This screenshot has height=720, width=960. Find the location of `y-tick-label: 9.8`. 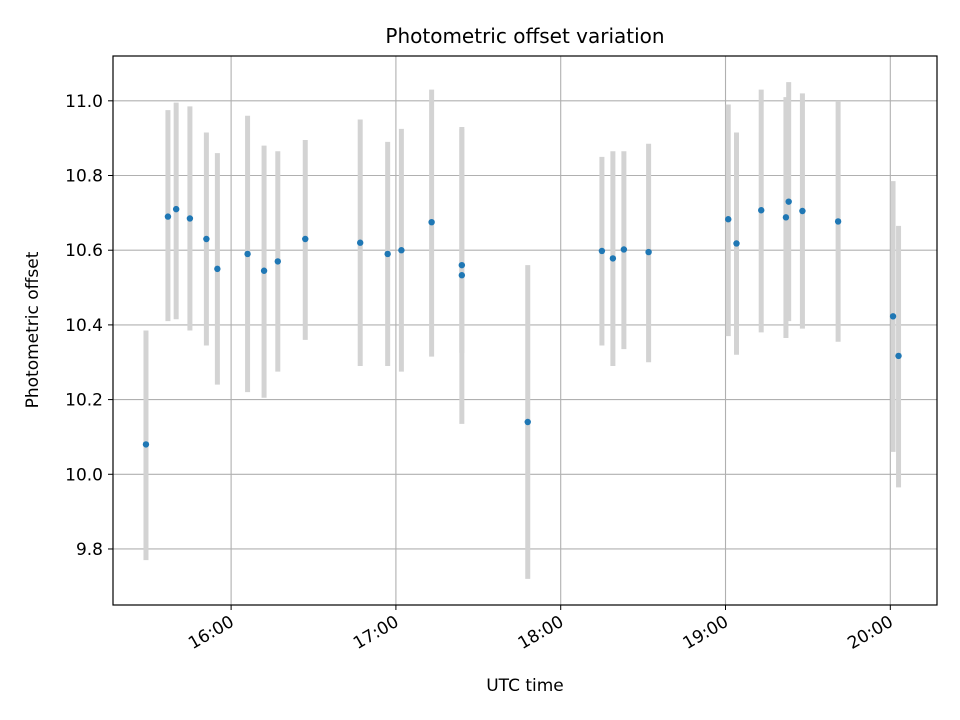

y-tick-label: 9.8 is located at coordinates (89, 550).